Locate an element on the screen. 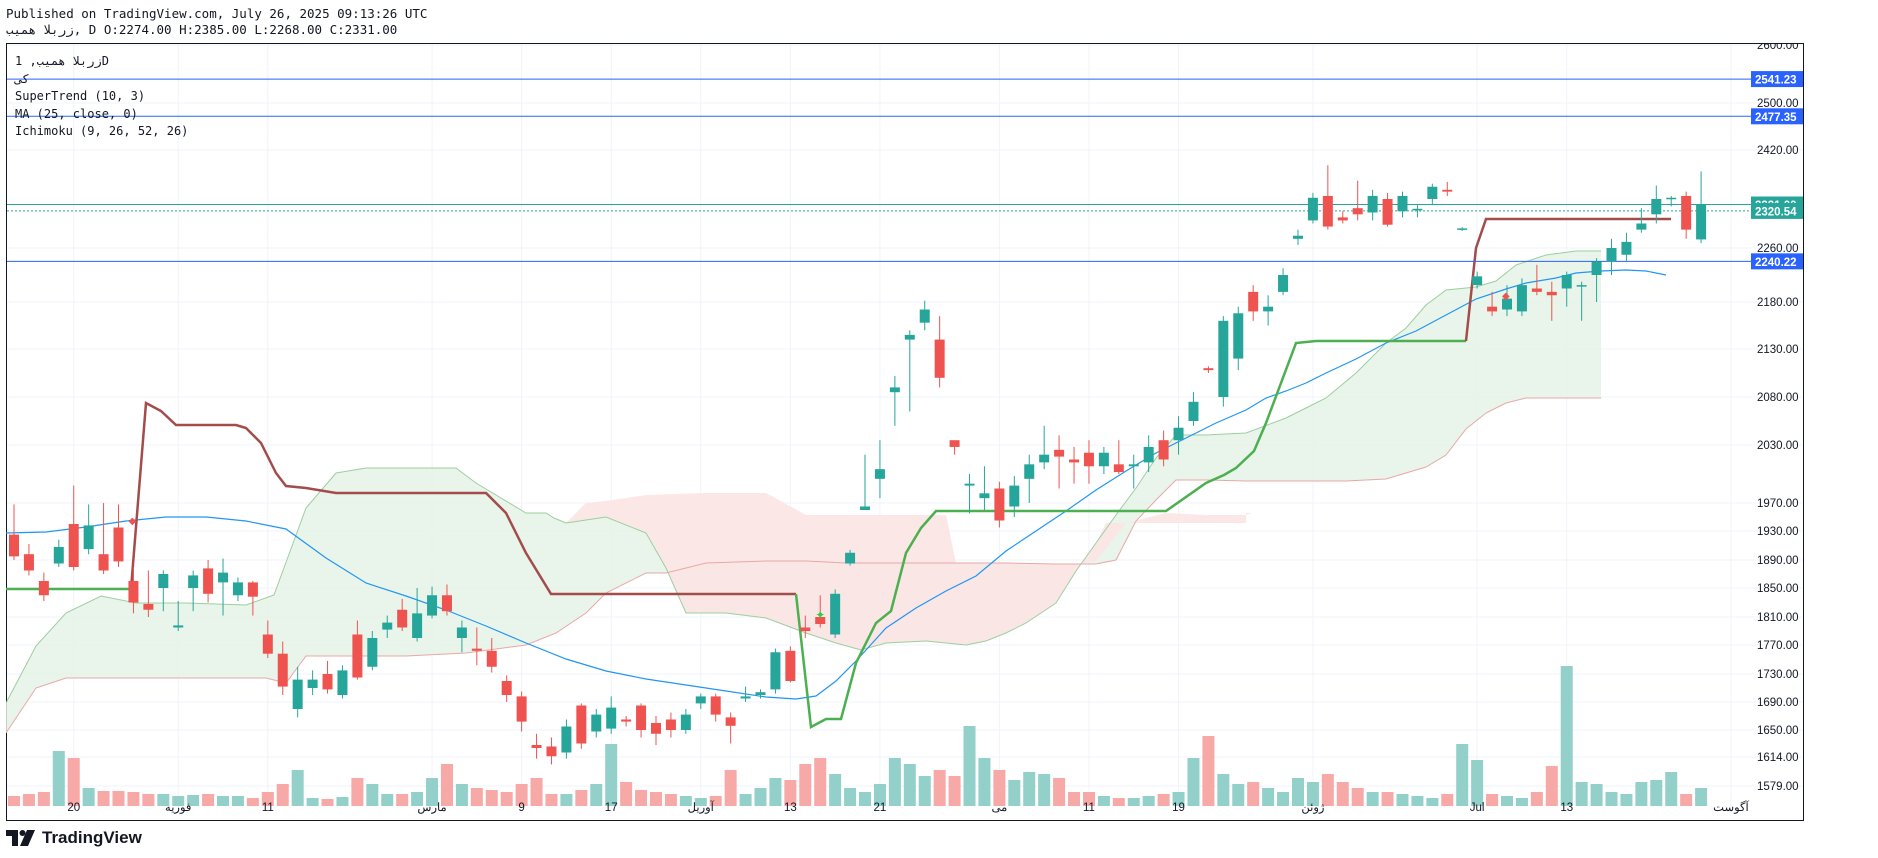 The image size is (1878, 858). legend-ma: MA (25, close, 0) is located at coordinates (76, 113).